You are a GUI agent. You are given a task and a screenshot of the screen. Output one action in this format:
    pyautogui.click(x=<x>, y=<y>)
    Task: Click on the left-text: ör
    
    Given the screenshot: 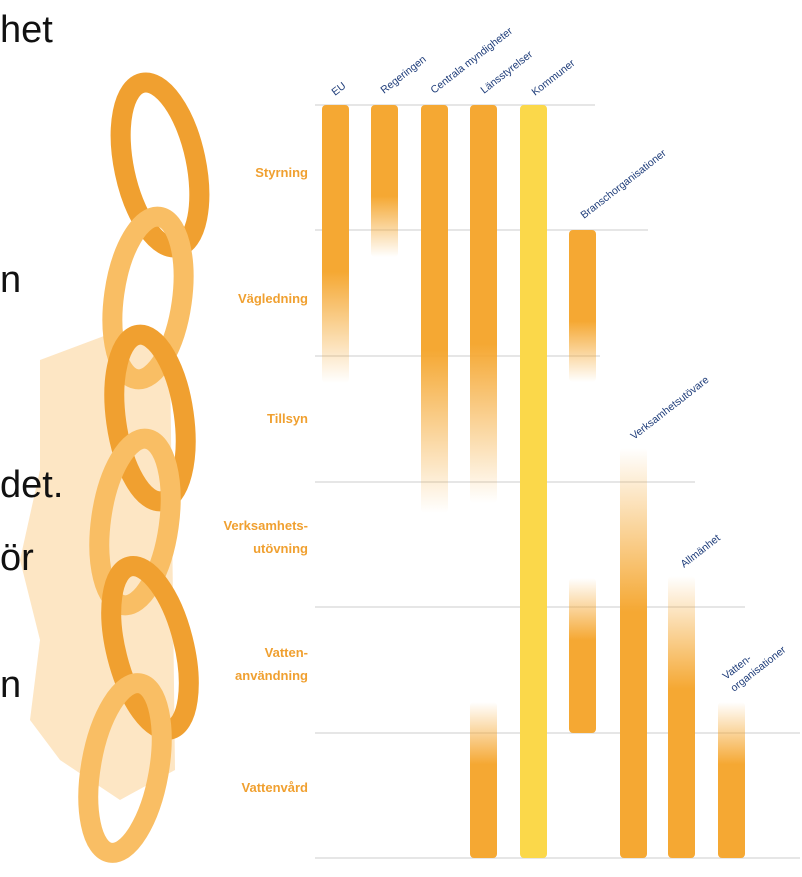 What is the action you would take?
    pyautogui.click(x=17, y=558)
    